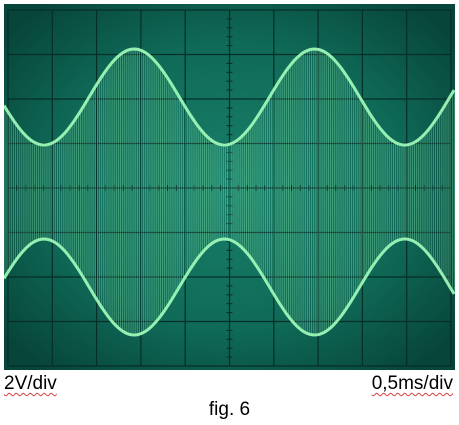 The width and height of the screenshot is (459, 425). I want to click on figure-caption: fig. 6, so click(229, 409).